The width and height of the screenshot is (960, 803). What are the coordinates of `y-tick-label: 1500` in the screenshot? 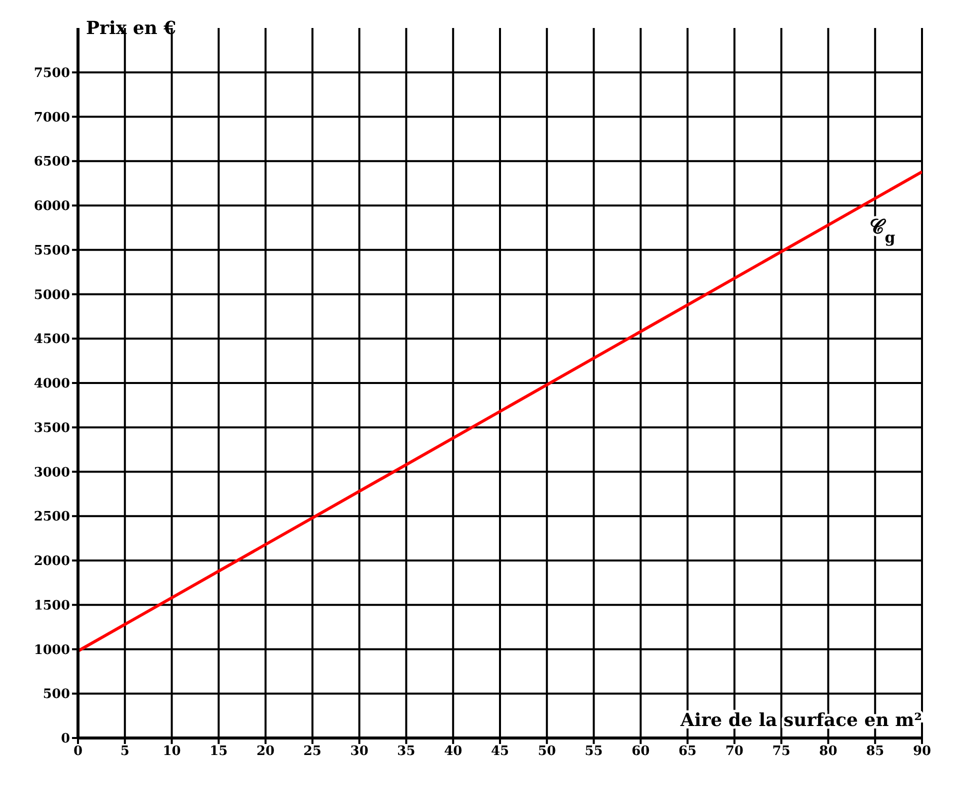 It's located at (52, 606).